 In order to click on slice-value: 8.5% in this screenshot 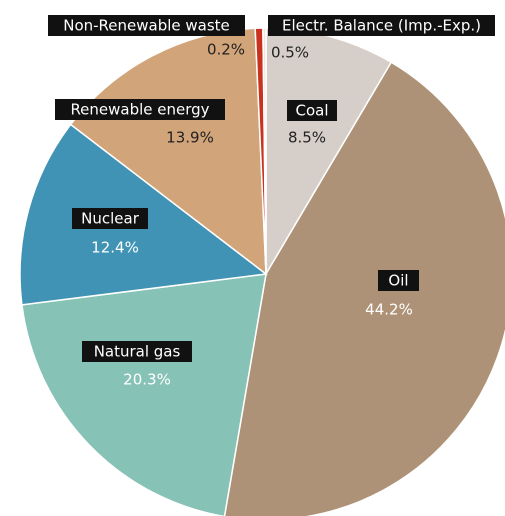, I will do `click(307, 138)`.